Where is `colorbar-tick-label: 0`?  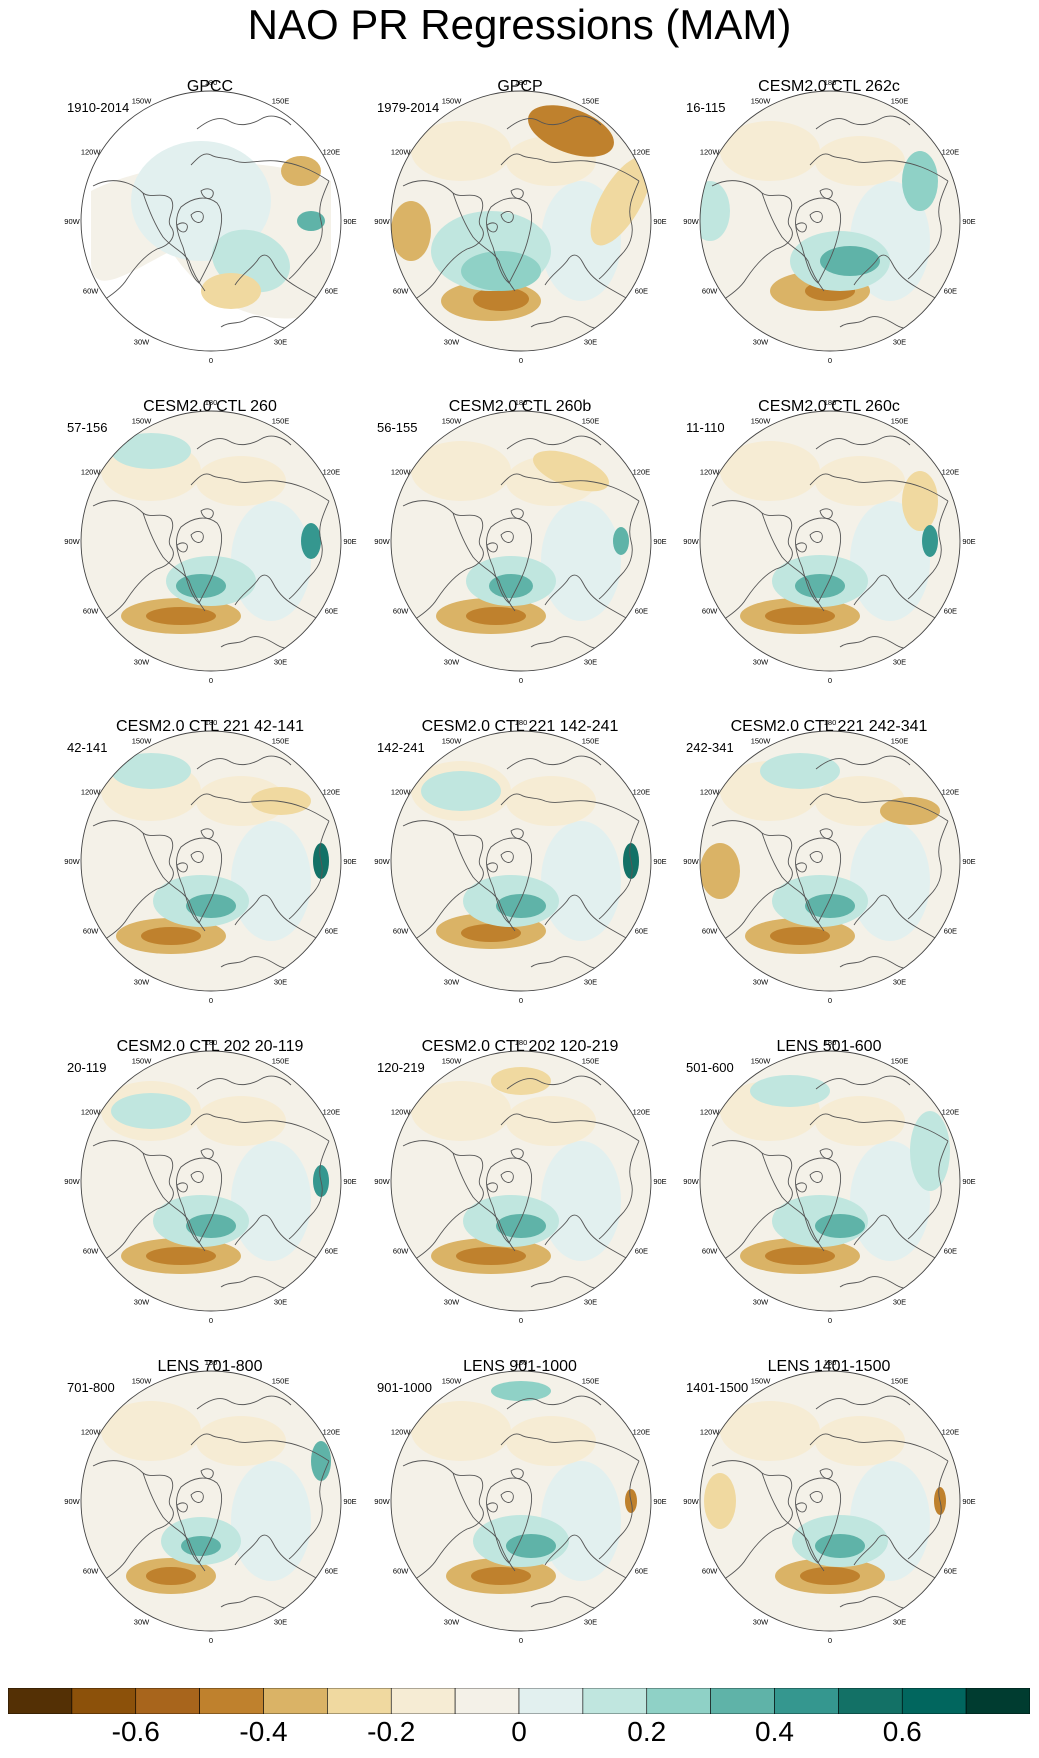
colorbar-tick-label: 0 is located at coordinates (519, 1731).